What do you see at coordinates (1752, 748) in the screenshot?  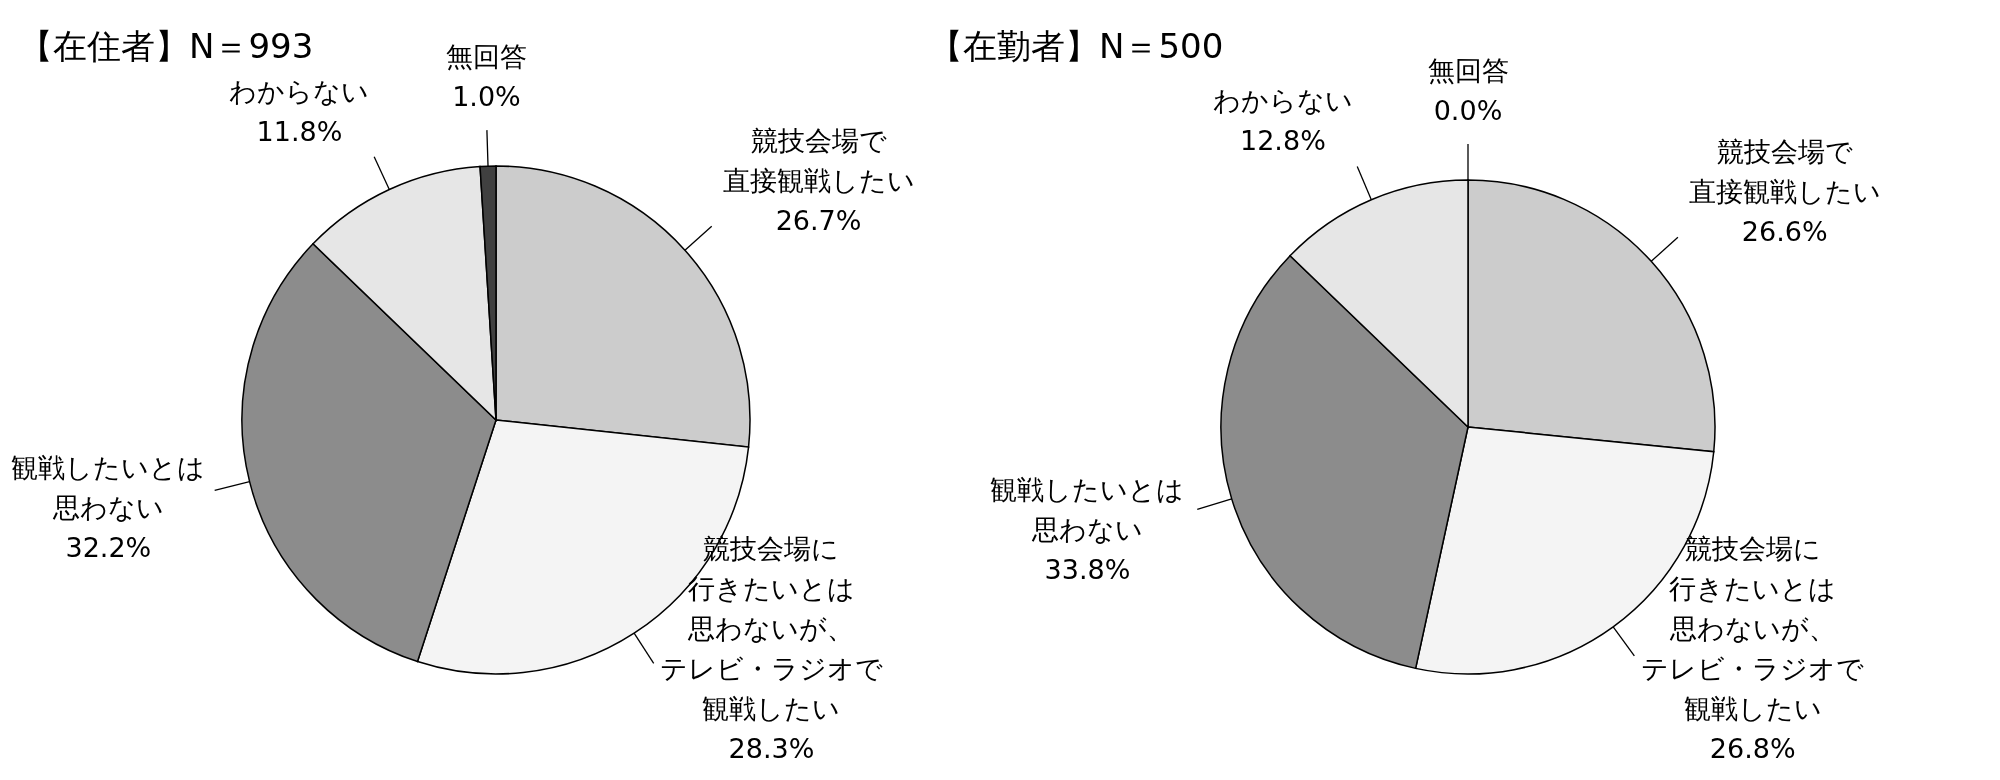 I see `data-label: 26.8%` at bounding box center [1752, 748].